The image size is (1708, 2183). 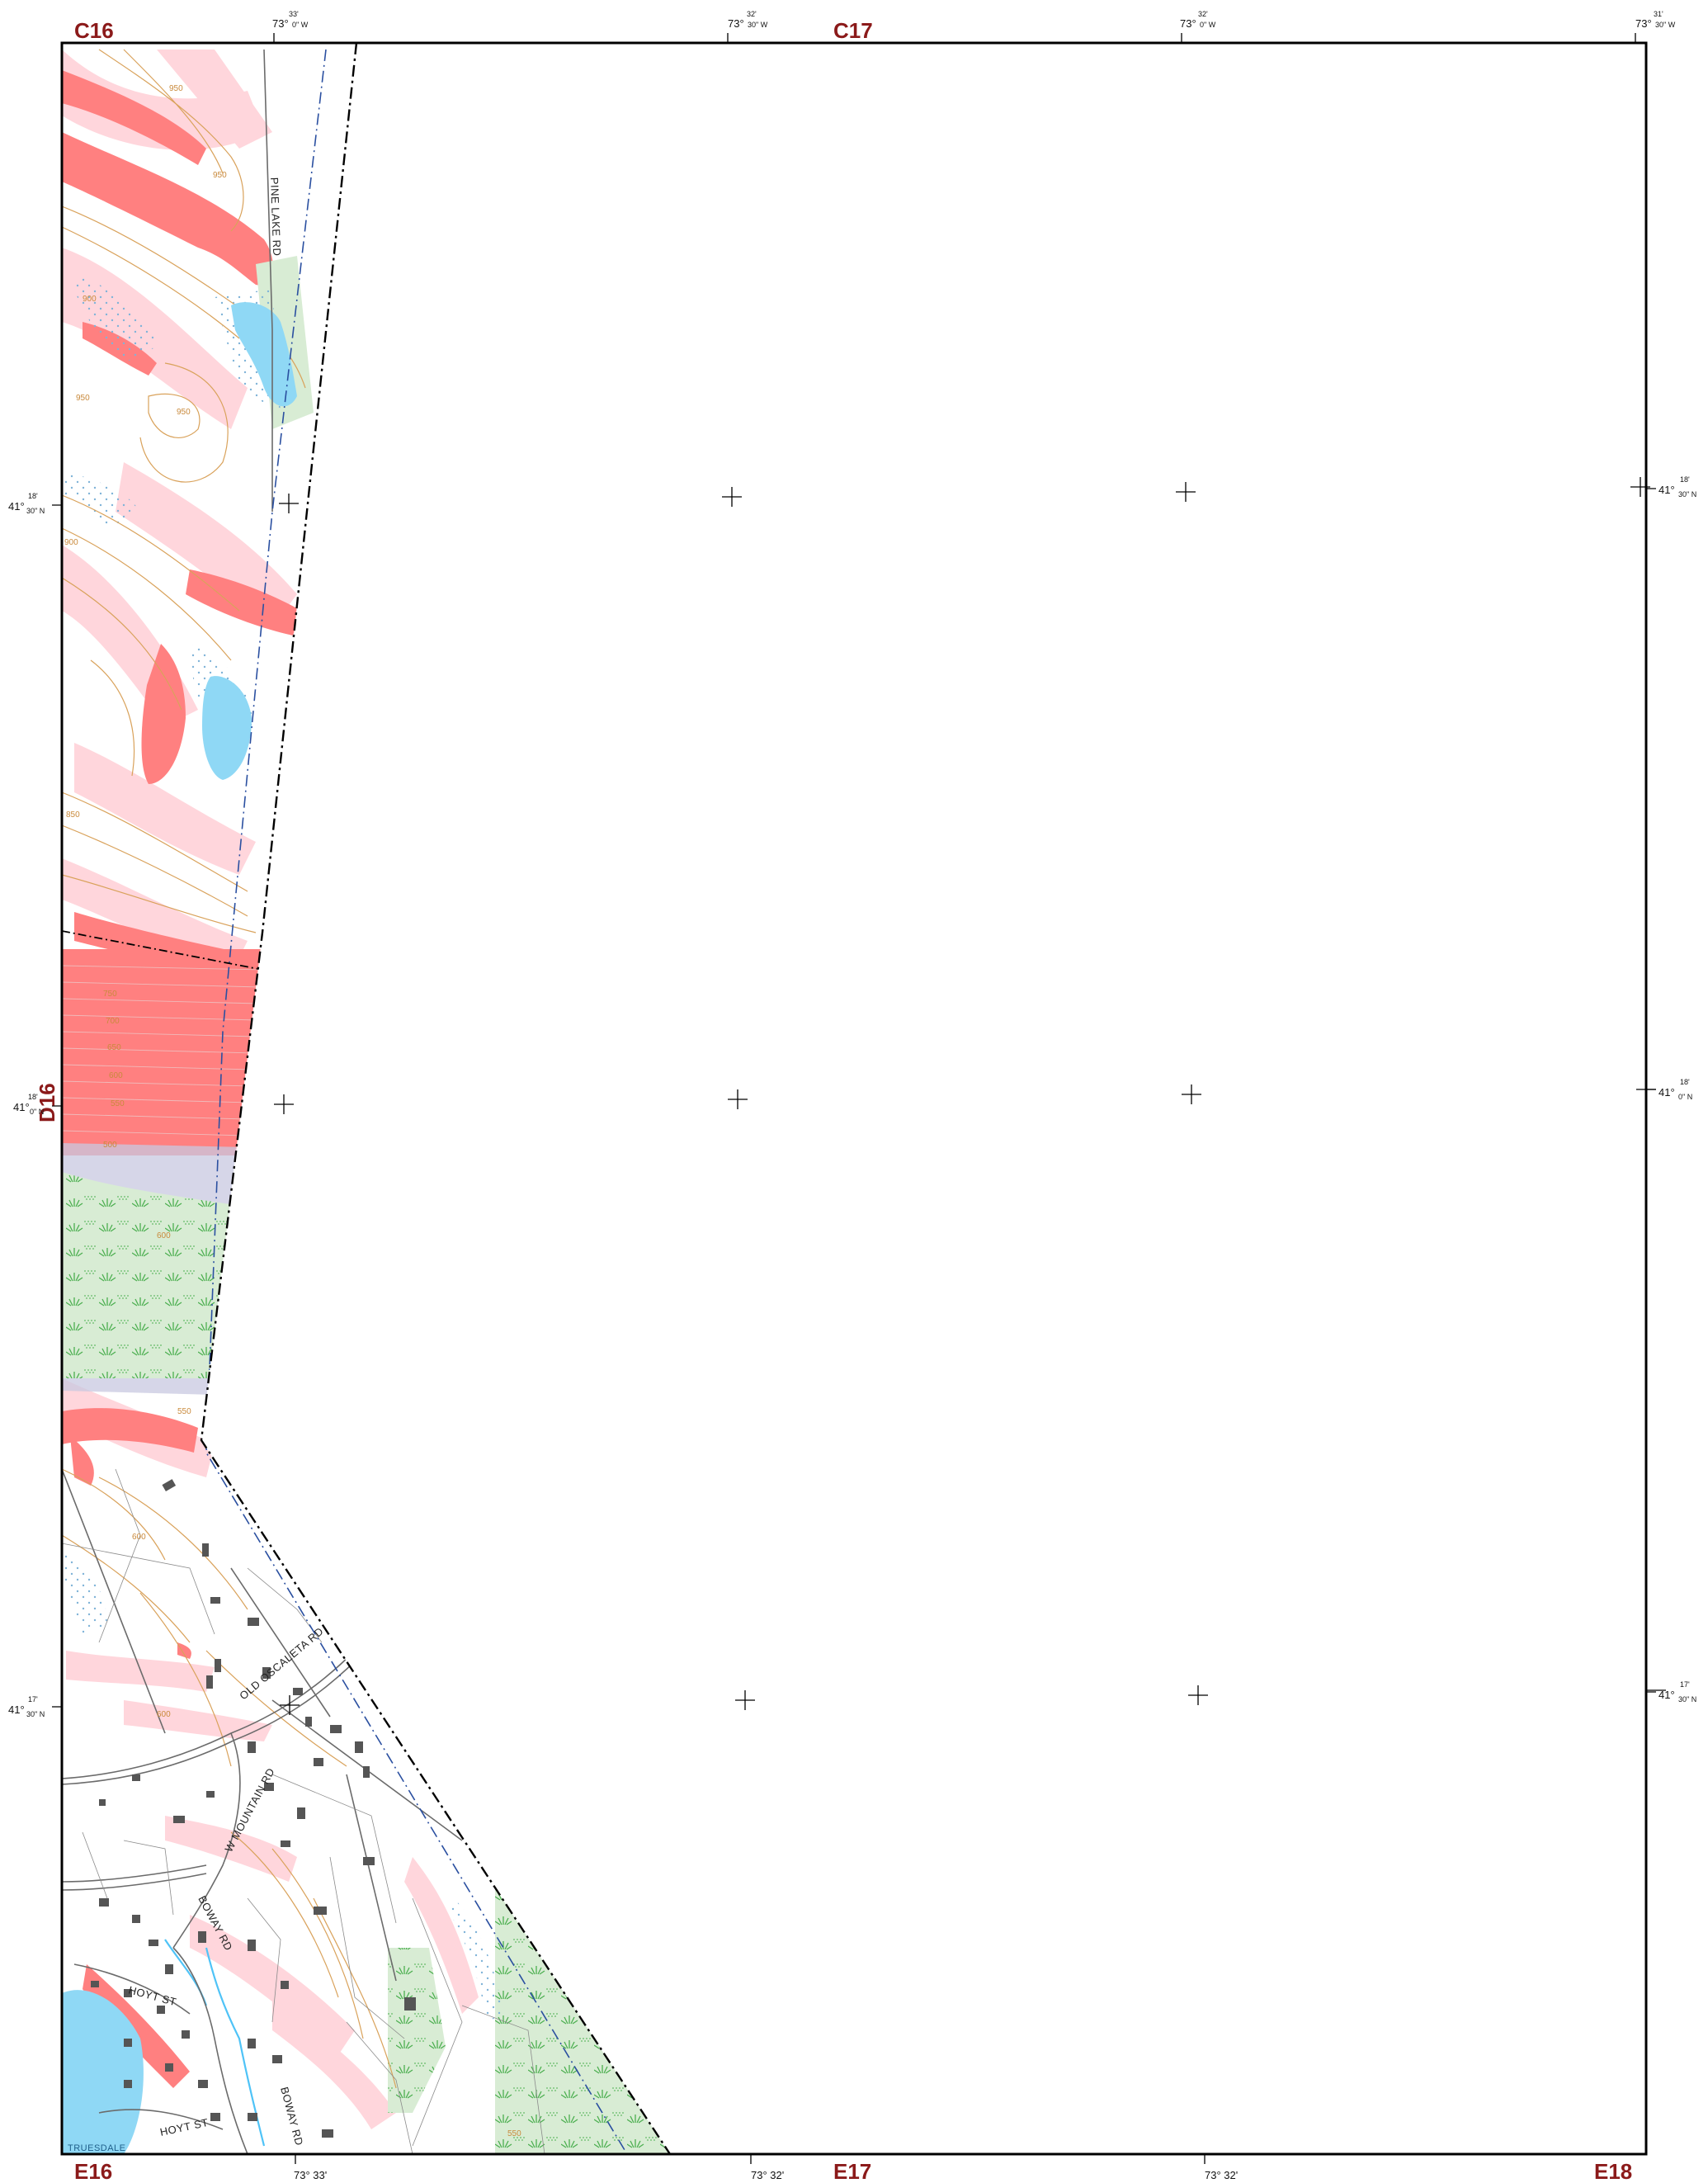 I want to click on lon-top-2-deg: 73°, so click(x=1188, y=23).